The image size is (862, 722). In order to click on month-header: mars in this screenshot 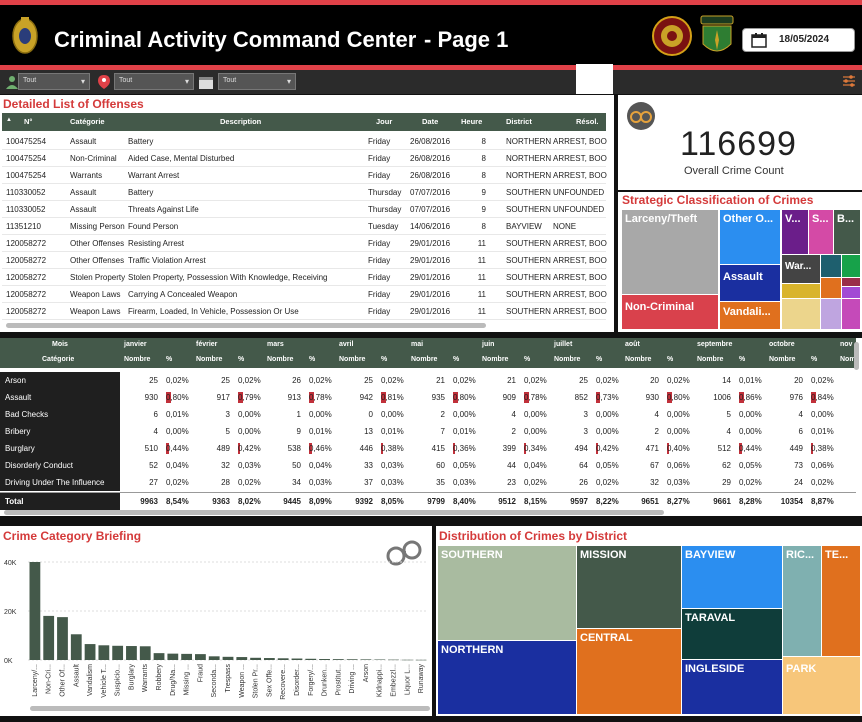, I will do `click(275, 344)`.